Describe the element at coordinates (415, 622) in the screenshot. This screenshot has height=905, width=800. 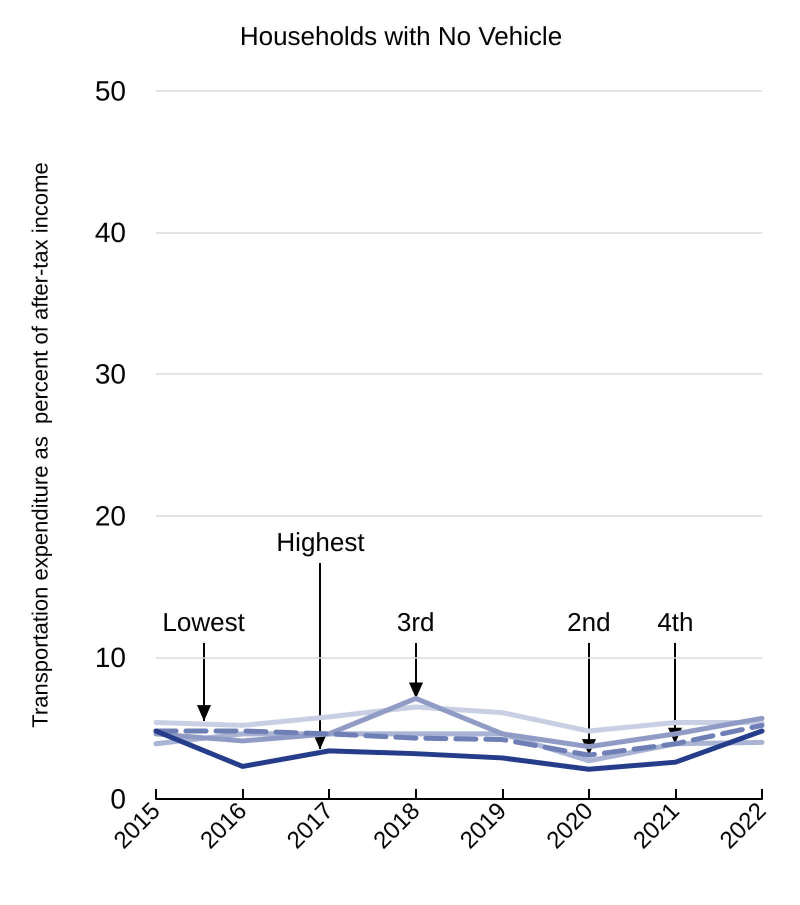
I see `annotation: 3rd` at that location.